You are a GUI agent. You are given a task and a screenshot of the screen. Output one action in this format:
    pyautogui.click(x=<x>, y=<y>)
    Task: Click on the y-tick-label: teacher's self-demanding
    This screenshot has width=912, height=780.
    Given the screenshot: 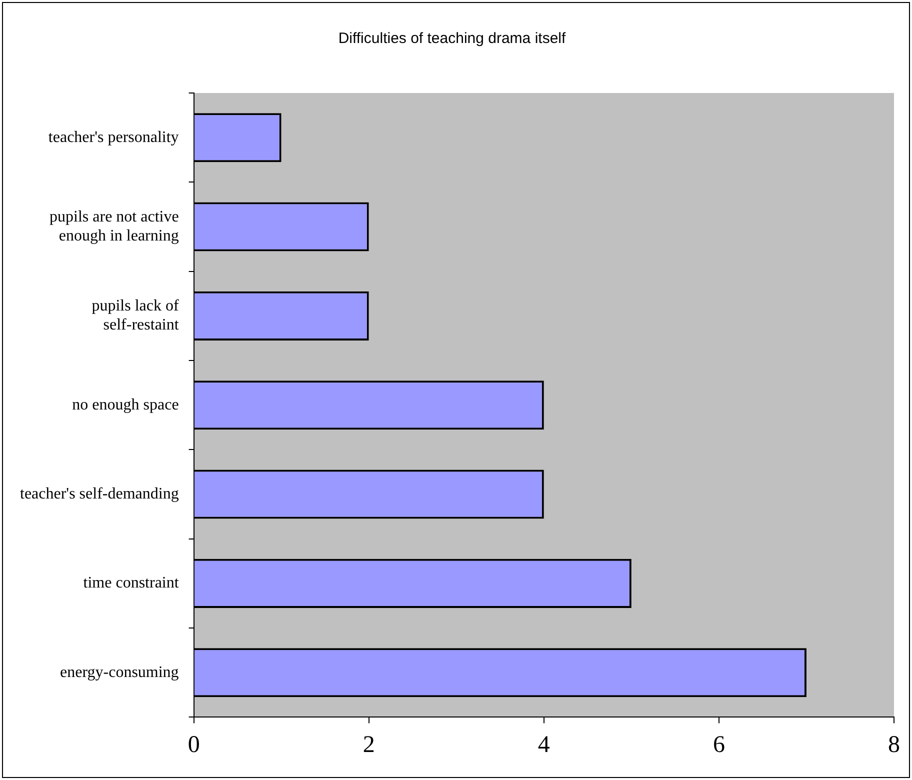 What is the action you would take?
    pyautogui.click(x=99, y=493)
    